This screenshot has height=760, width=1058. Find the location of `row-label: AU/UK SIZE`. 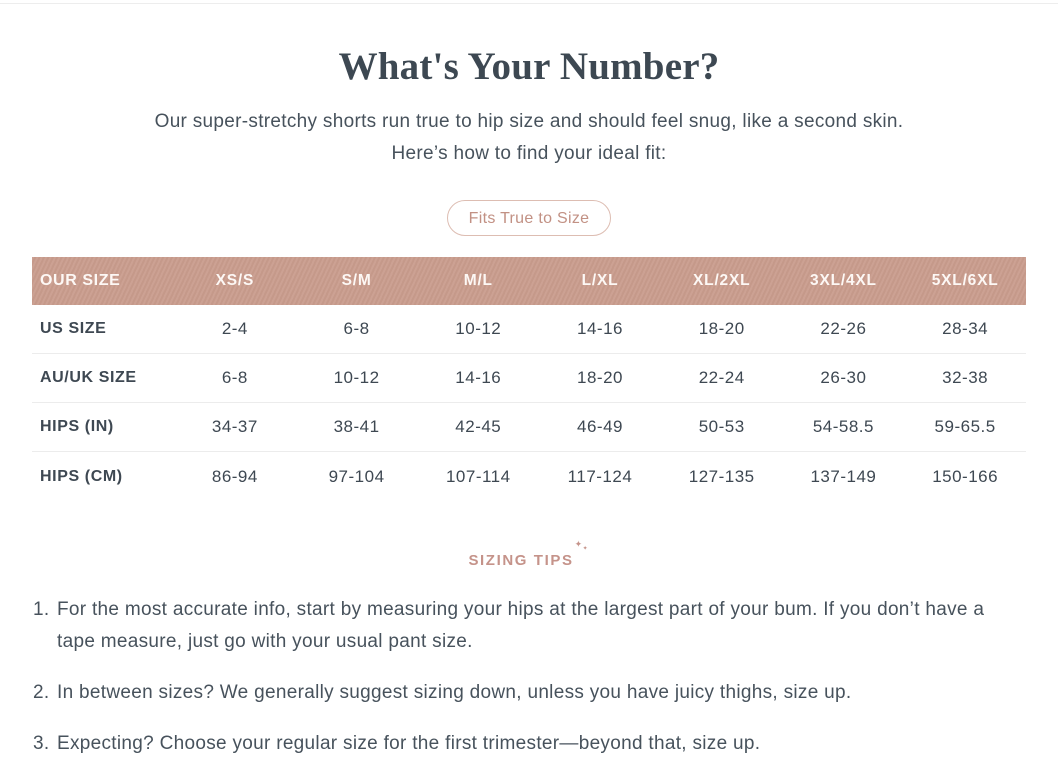

row-label: AU/UK SIZE is located at coordinates (88, 377).